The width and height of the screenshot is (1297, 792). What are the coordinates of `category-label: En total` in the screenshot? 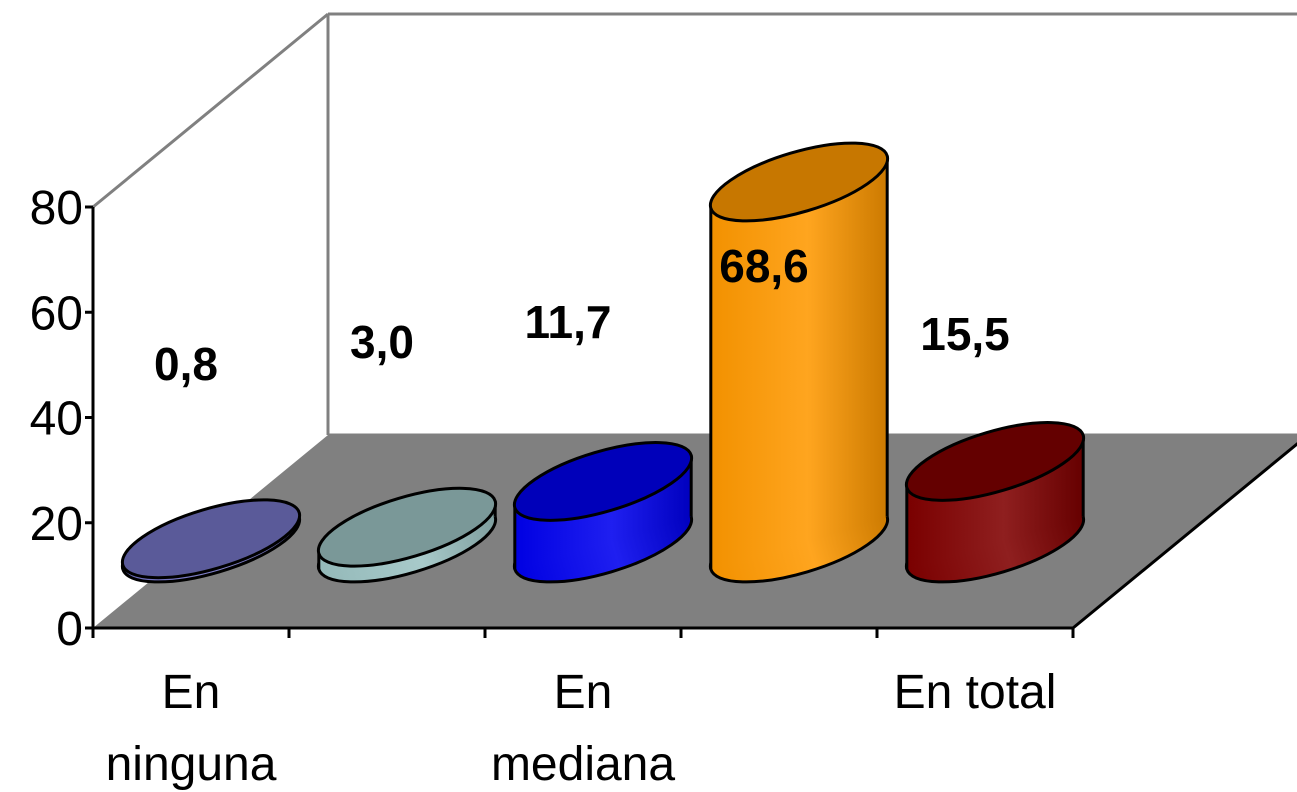 It's located at (975, 692).